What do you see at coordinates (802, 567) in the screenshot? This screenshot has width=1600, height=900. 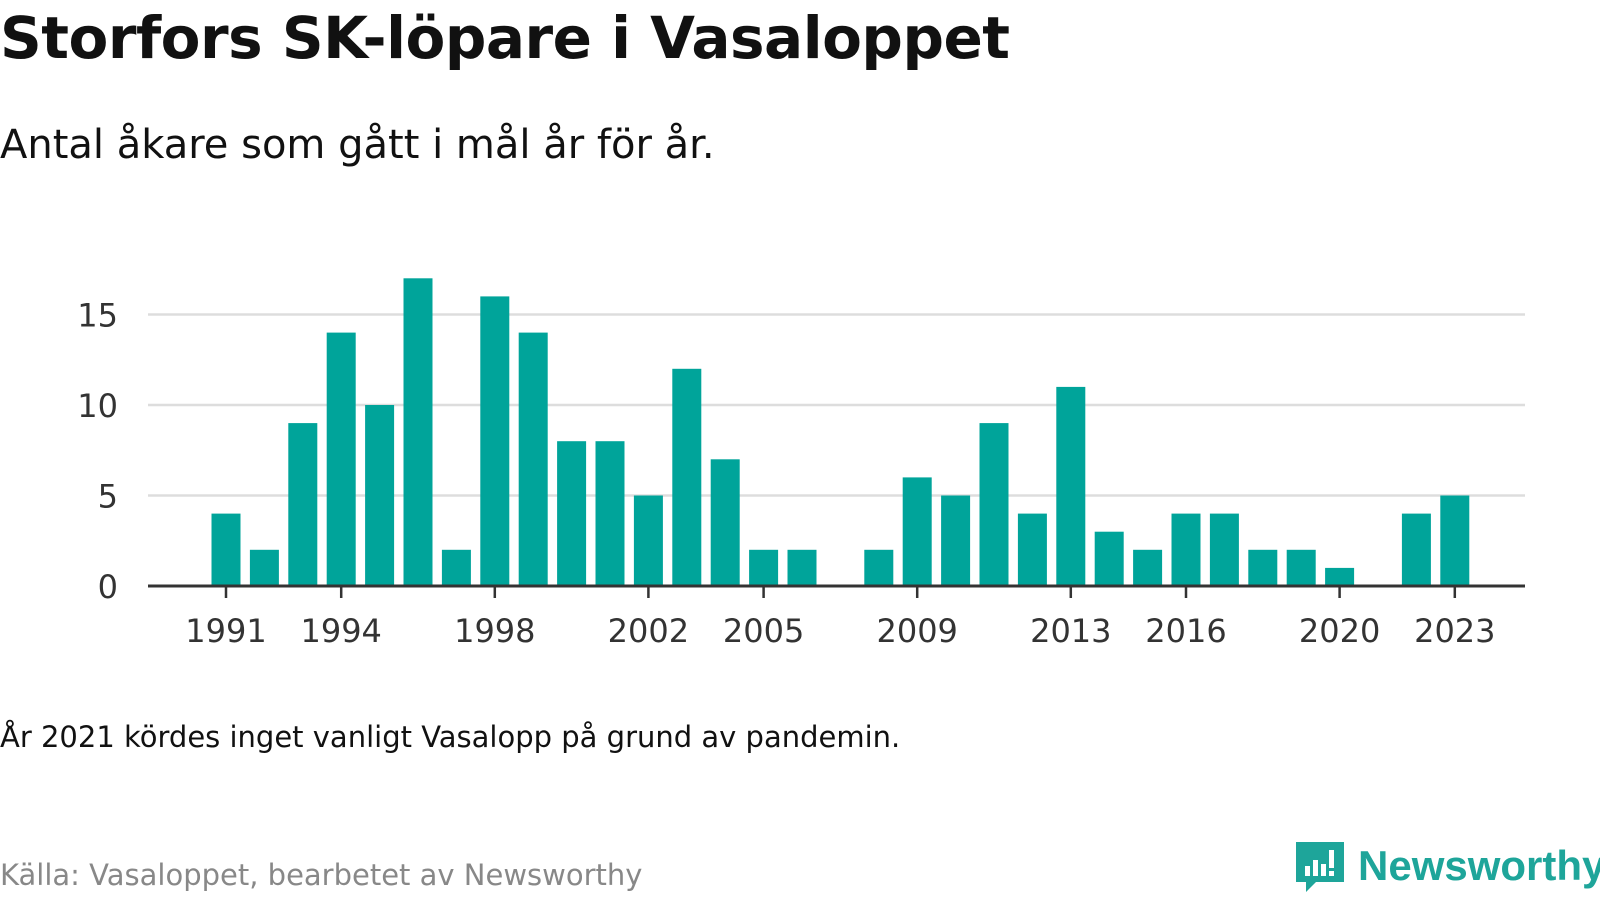 I see `bar-2006` at bounding box center [802, 567].